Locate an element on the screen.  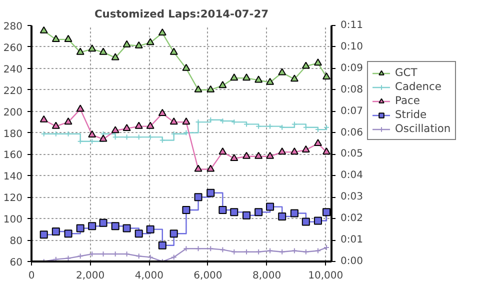
y2-tick-label: 0:05 is located at coordinates (351, 154).